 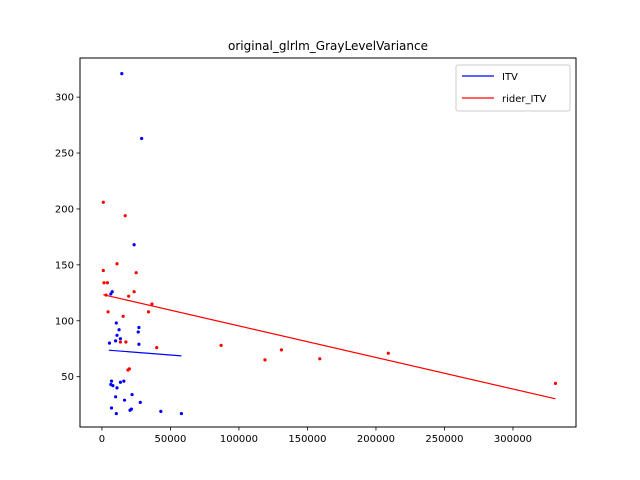 I want to click on y-tick-label: 100, so click(x=64, y=321).